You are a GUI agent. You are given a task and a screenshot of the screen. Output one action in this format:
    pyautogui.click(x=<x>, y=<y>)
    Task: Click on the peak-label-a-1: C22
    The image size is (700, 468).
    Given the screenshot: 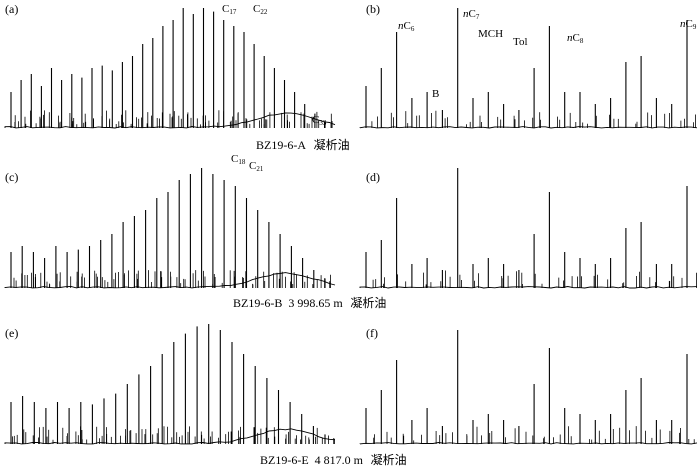 What is the action you would take?
    pyautogui.click(x=260, y=9)
    